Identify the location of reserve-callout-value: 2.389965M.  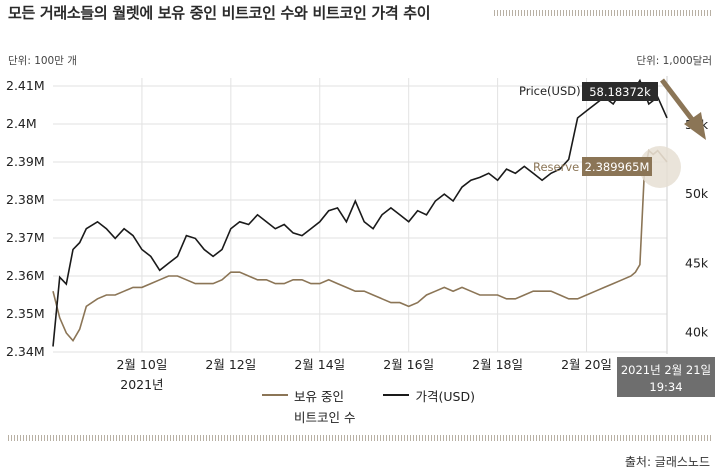
(617, 167).